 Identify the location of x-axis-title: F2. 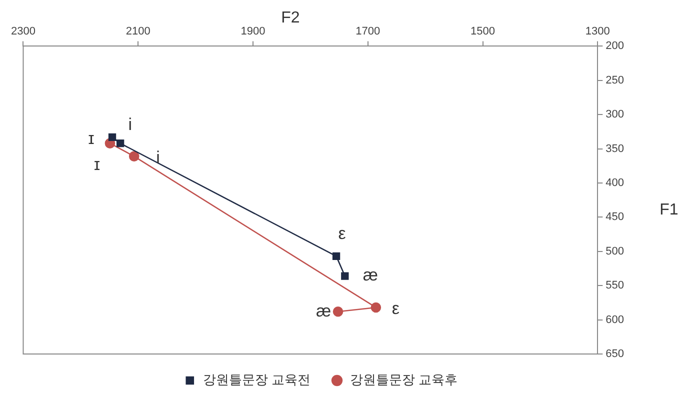
(290, 17).